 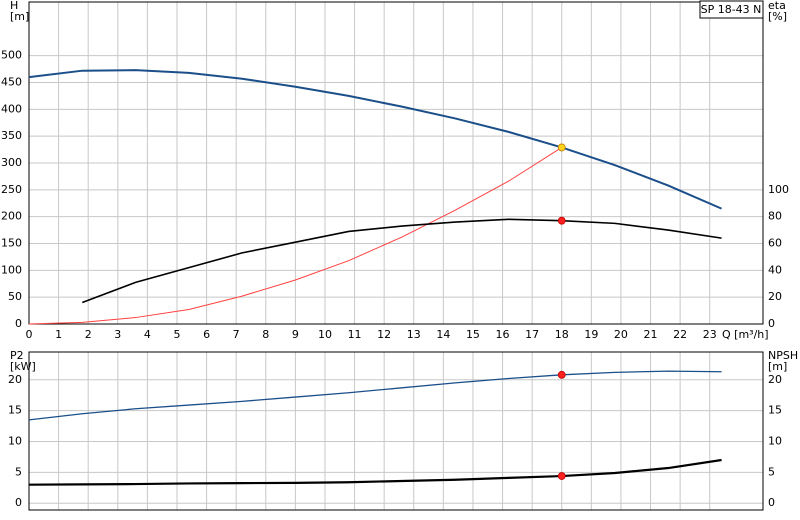 What do you see at coordinates (88, 334) in the screenshot?
I see `x-tick-label: 2` at bounding box center [88, 334].